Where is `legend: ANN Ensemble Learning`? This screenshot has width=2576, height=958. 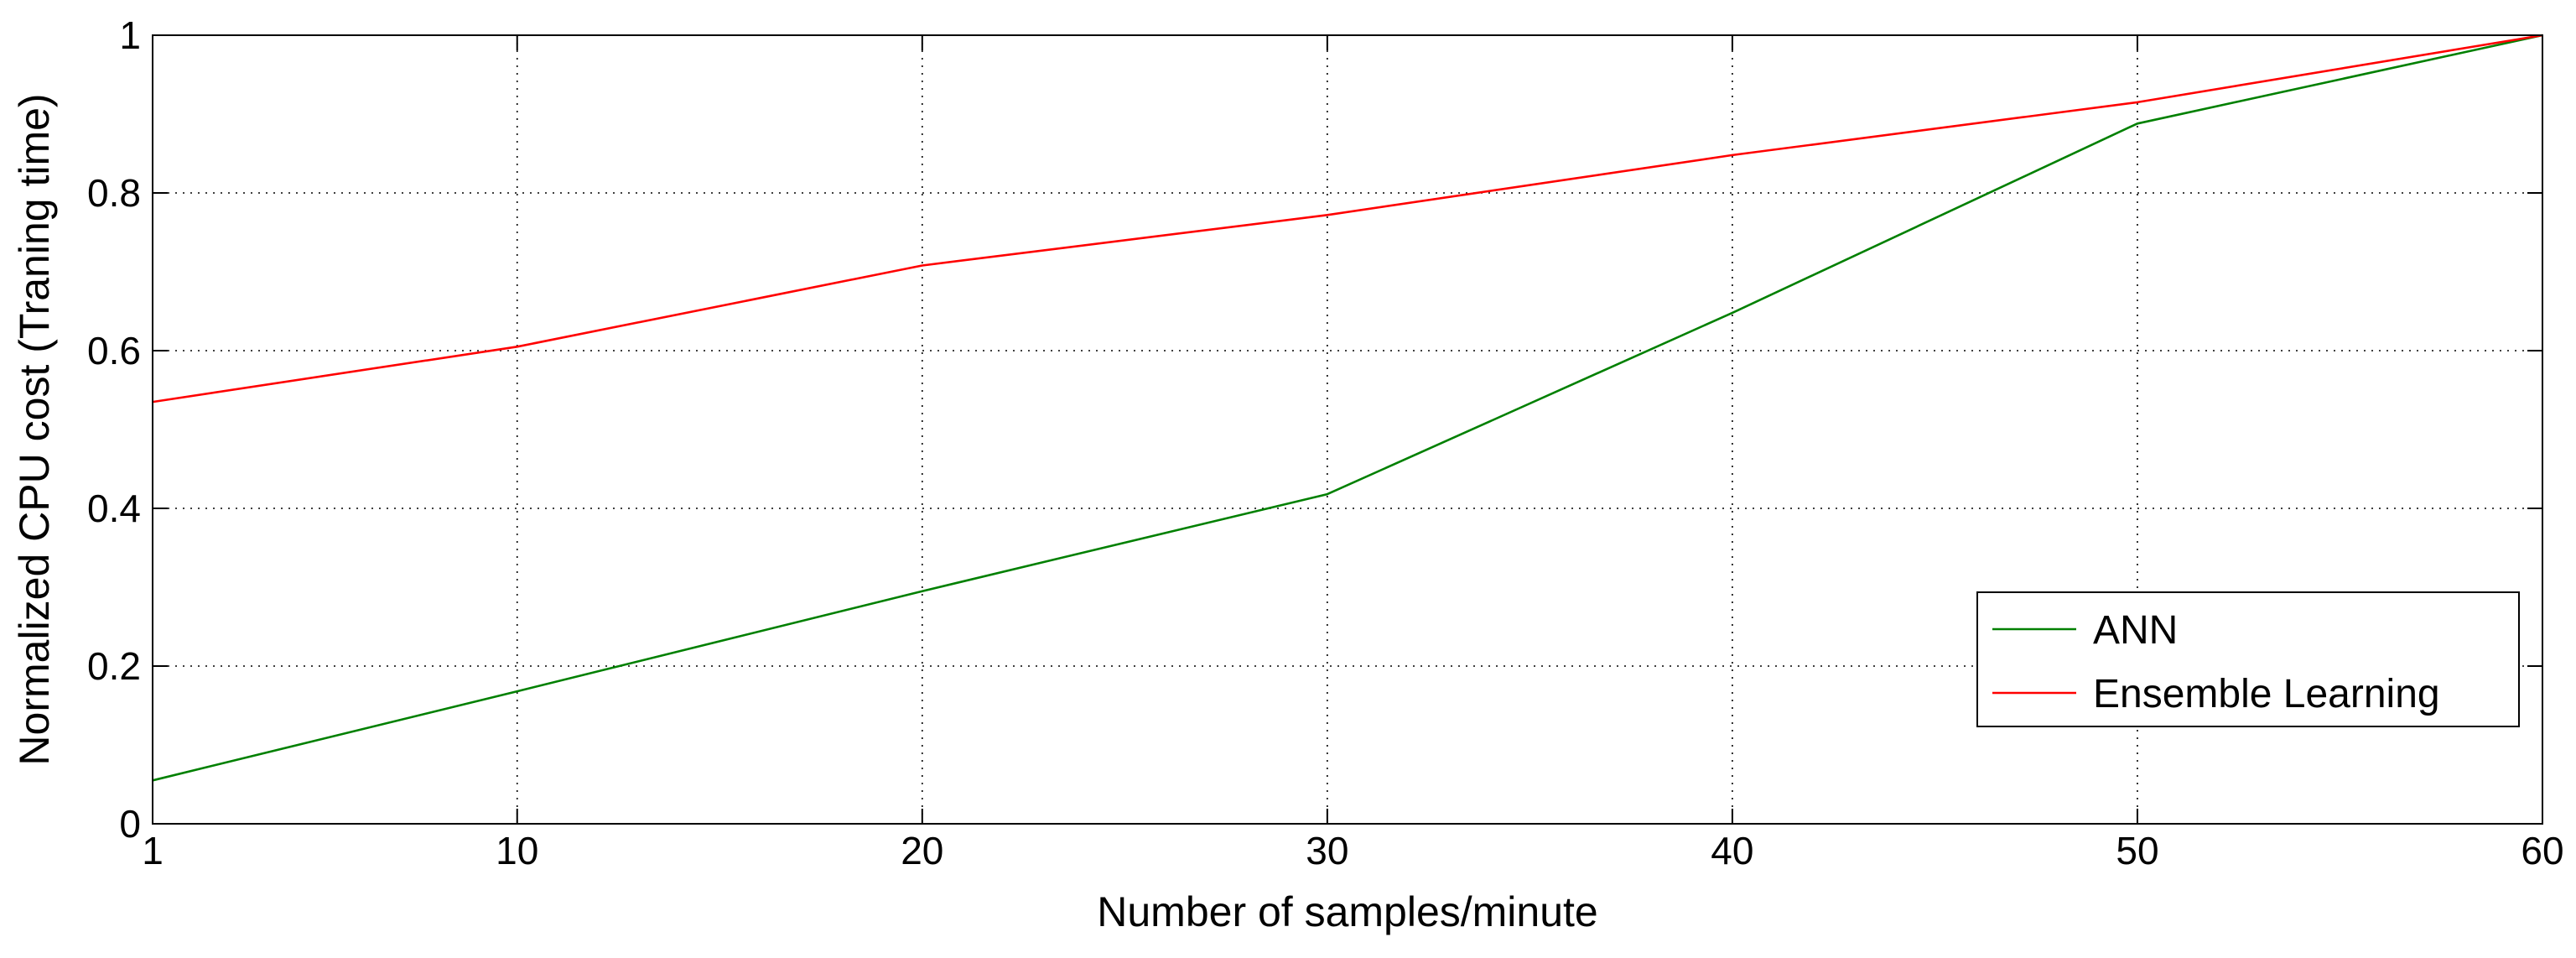
legend: ANN Ensemble Learning is located at coordinates (2248, 659).